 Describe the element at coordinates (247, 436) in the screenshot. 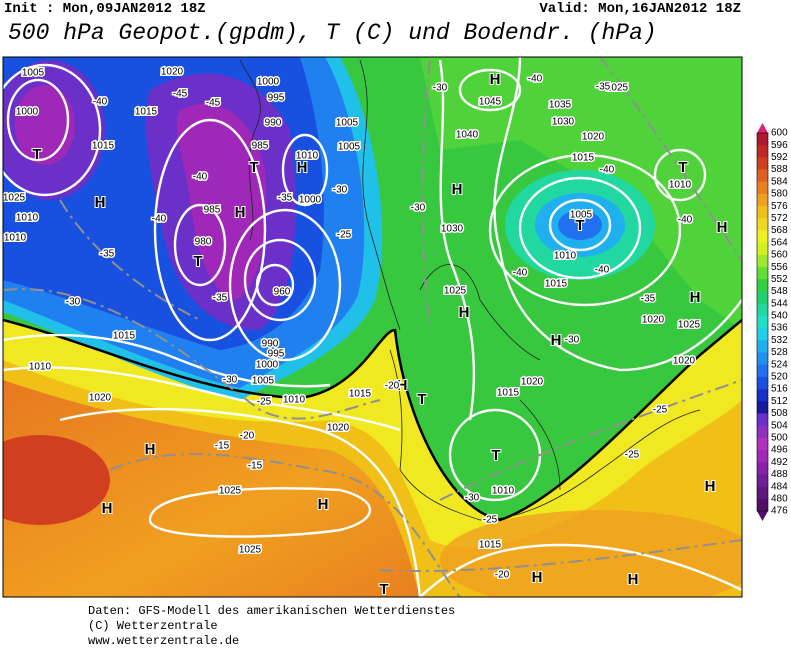

I see `contour-label: -20` at that location.